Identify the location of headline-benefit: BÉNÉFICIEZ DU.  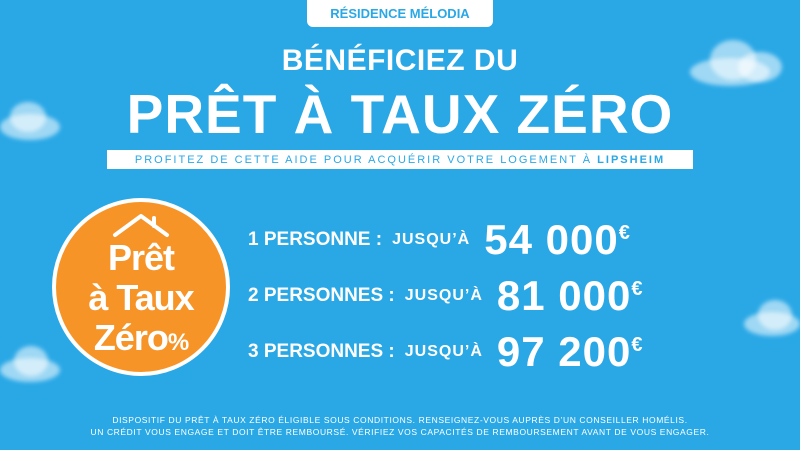
(400, 60).